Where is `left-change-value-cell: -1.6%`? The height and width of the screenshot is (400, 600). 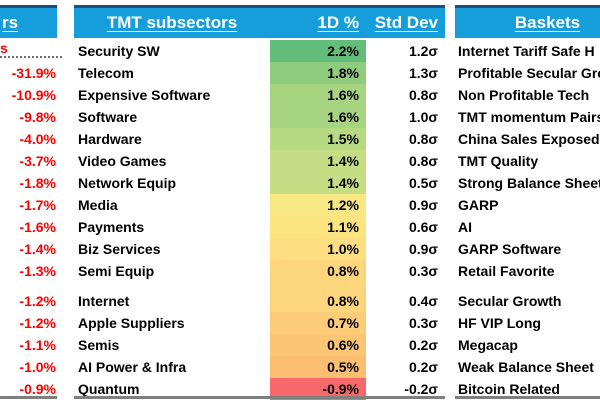
left-change-value-cell: -1.6% is located at coordinates (37, 227).